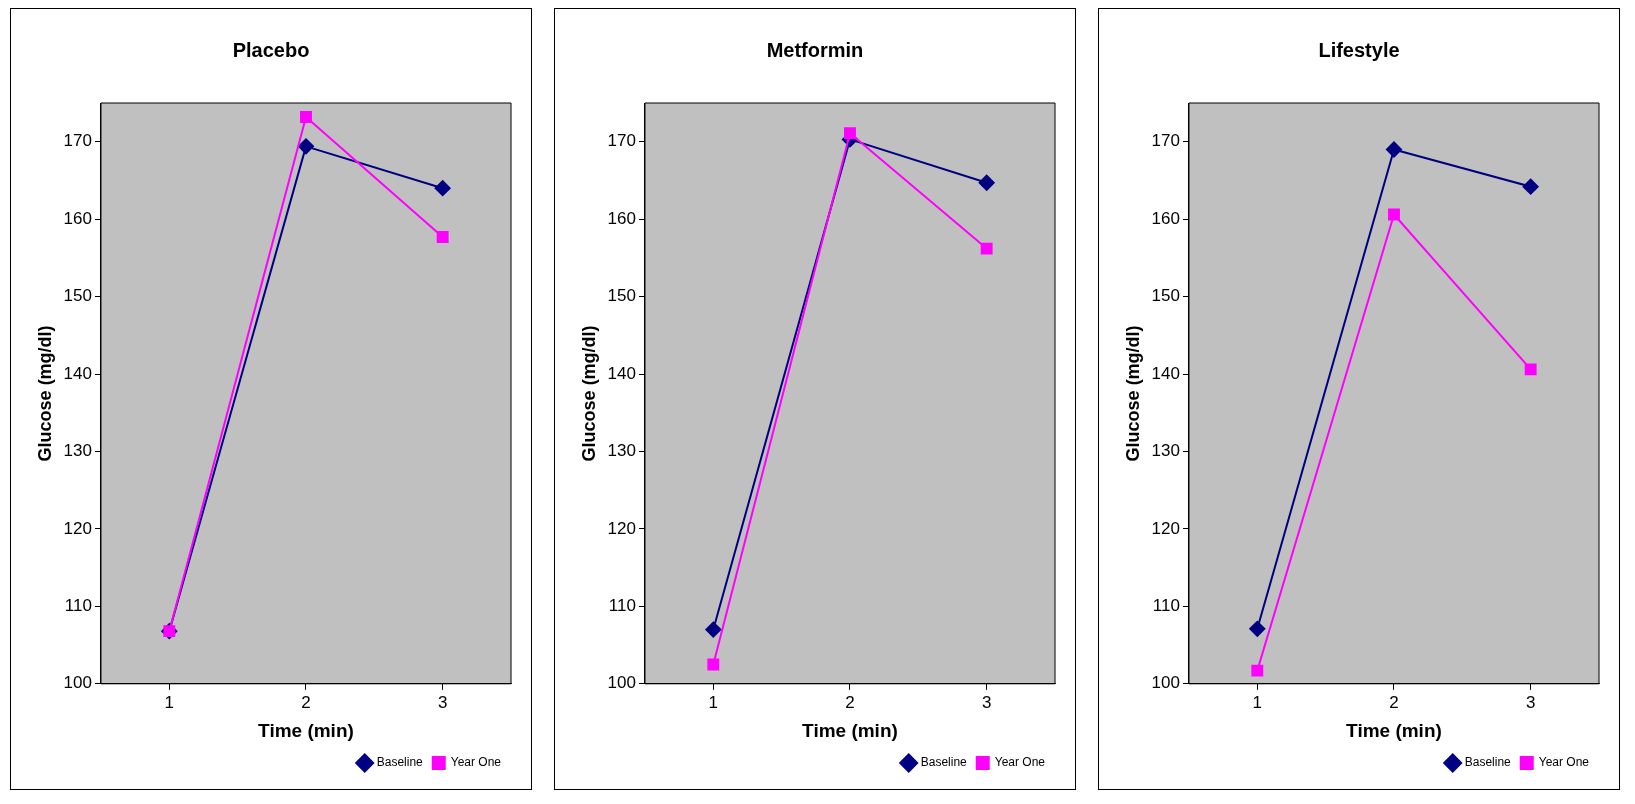  Describe the element at coordinates (271, 49) in the screenshot. I see `chart-title: Placebo` at that location.